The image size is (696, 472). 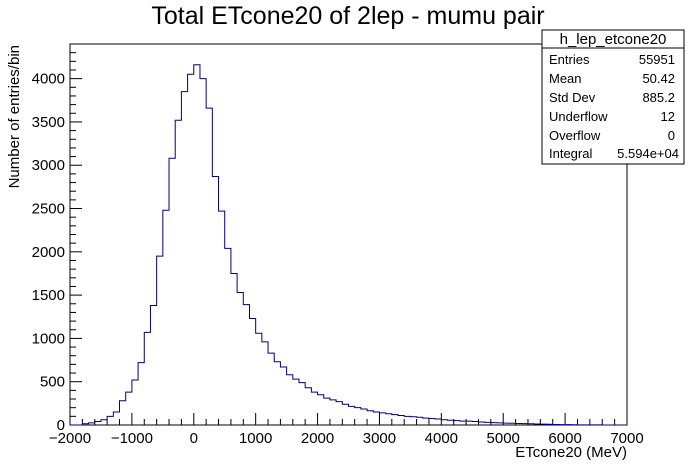 What do you see at coordinates (578, 116) in the screenshot?
I see `stats-label-underflow: Underflow` at bounding box center [578, 116].